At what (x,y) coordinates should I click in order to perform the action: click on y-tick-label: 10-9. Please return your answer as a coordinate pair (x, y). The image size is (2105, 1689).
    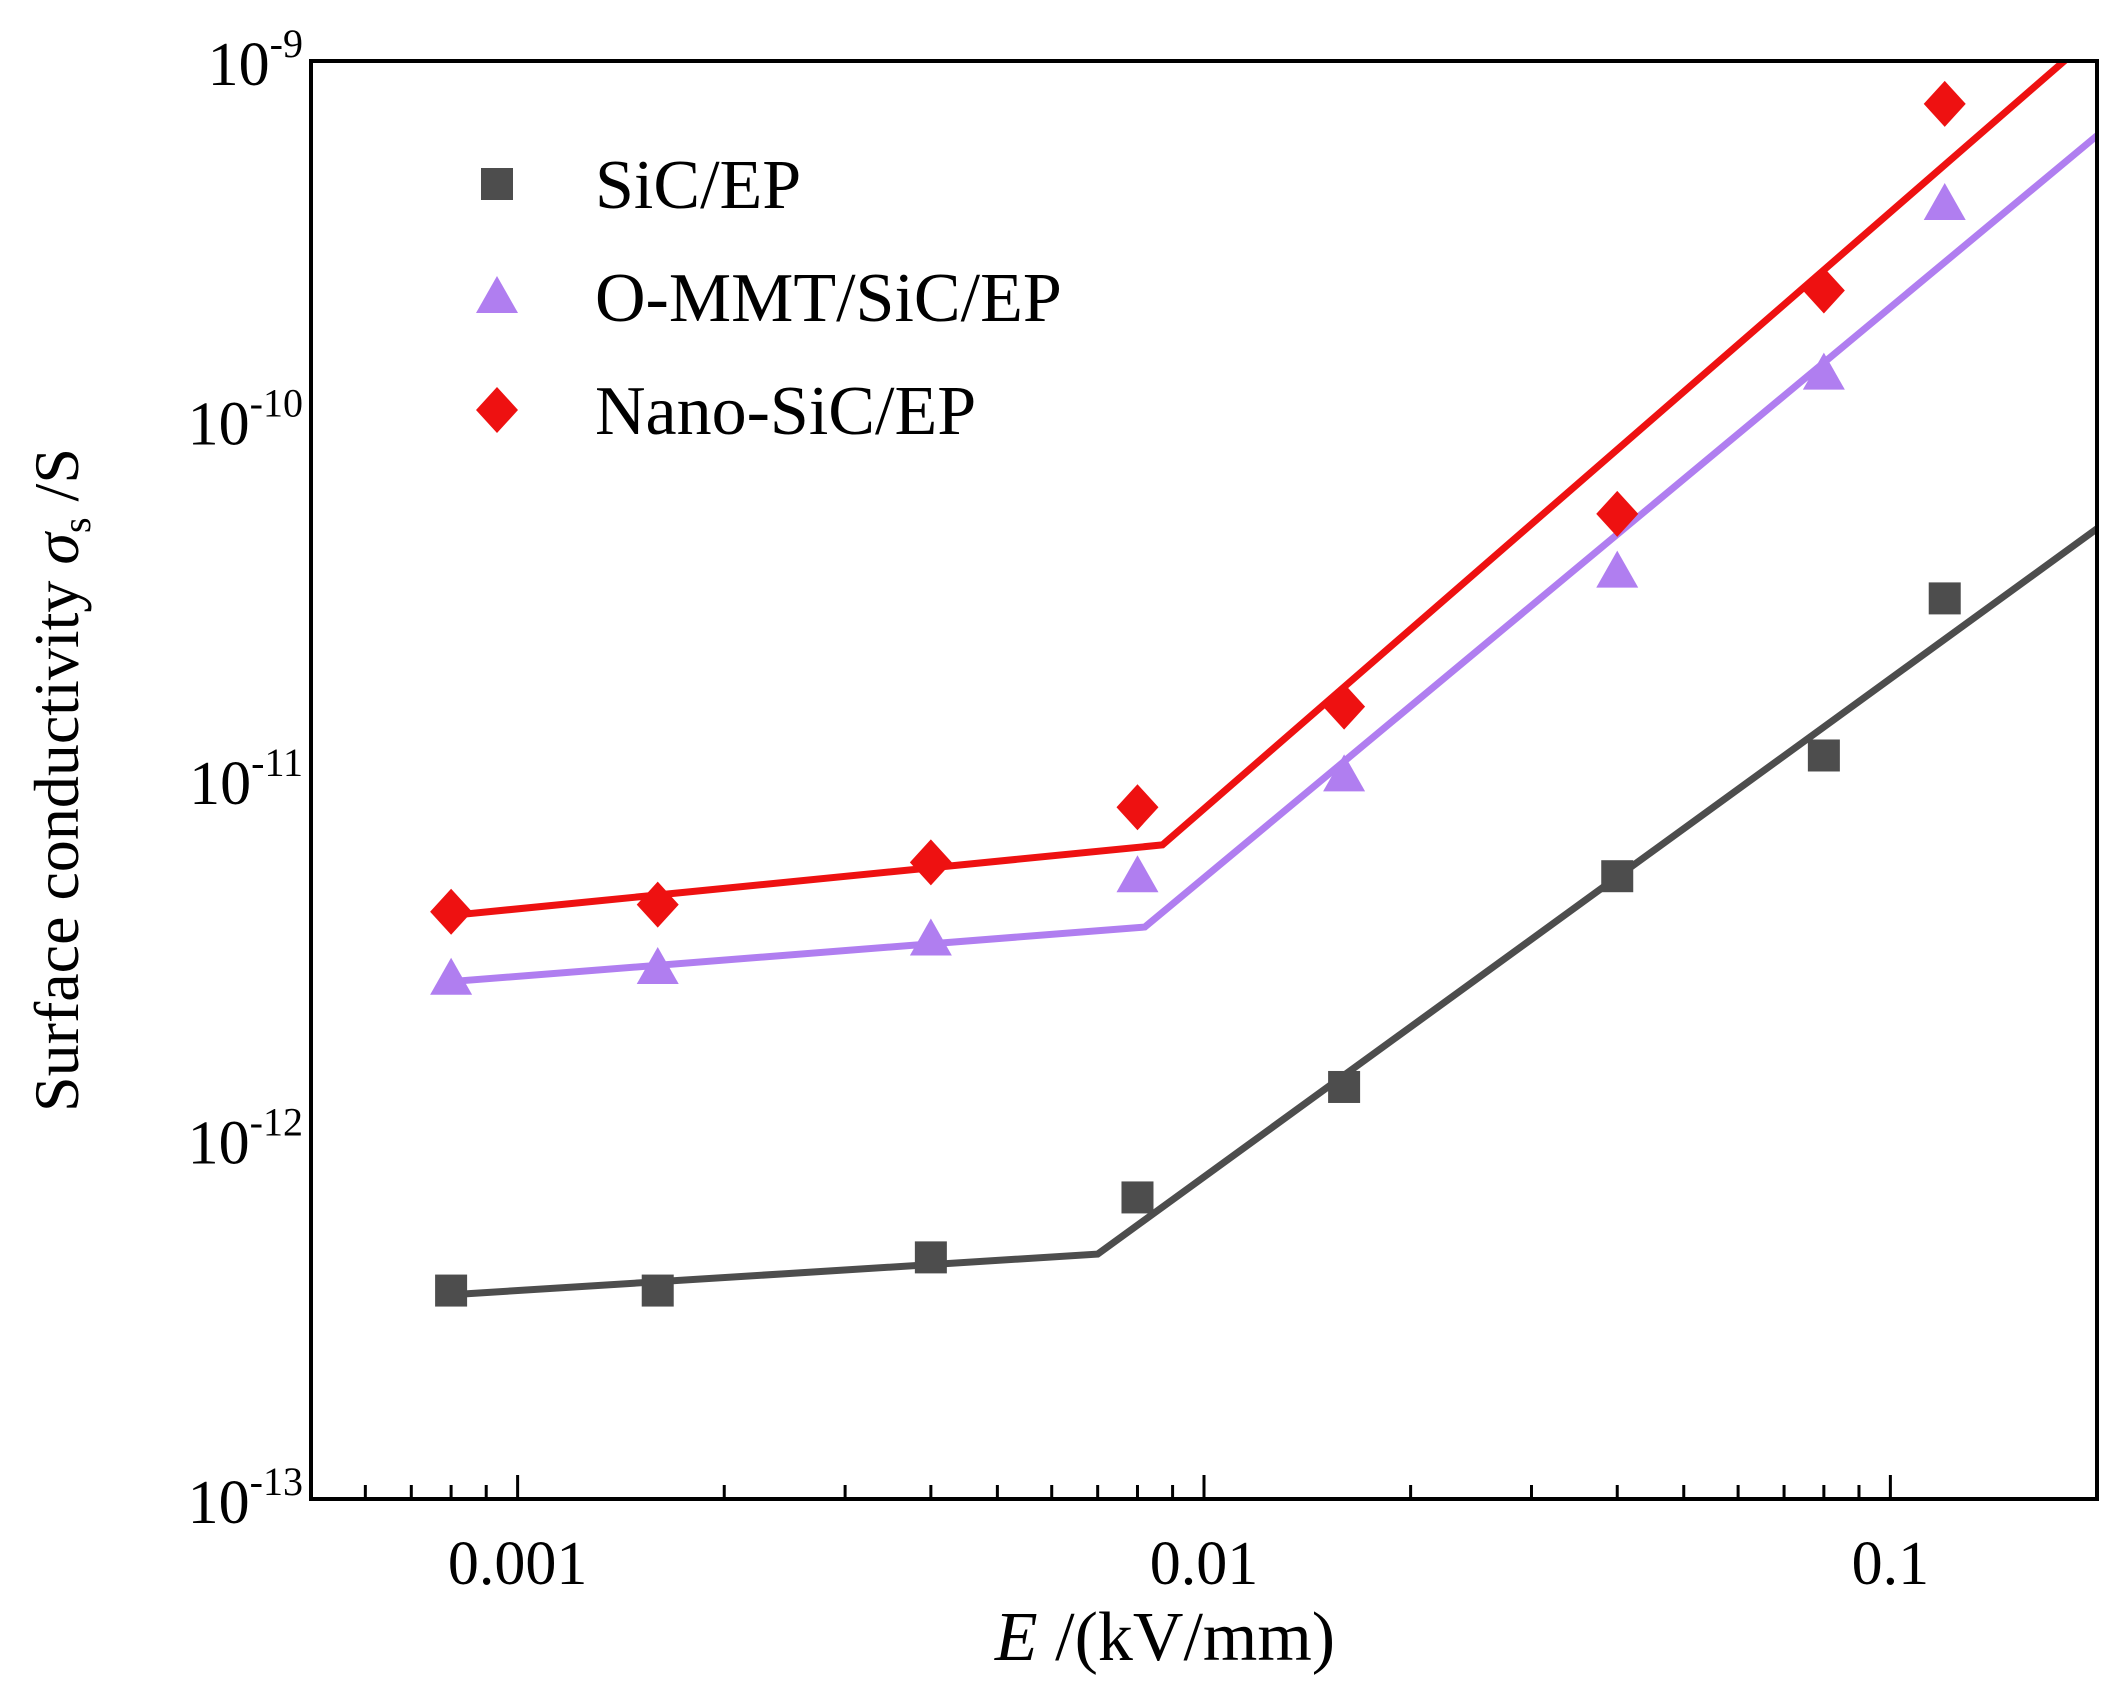
    Looking at the image, I should click on (255, 60).